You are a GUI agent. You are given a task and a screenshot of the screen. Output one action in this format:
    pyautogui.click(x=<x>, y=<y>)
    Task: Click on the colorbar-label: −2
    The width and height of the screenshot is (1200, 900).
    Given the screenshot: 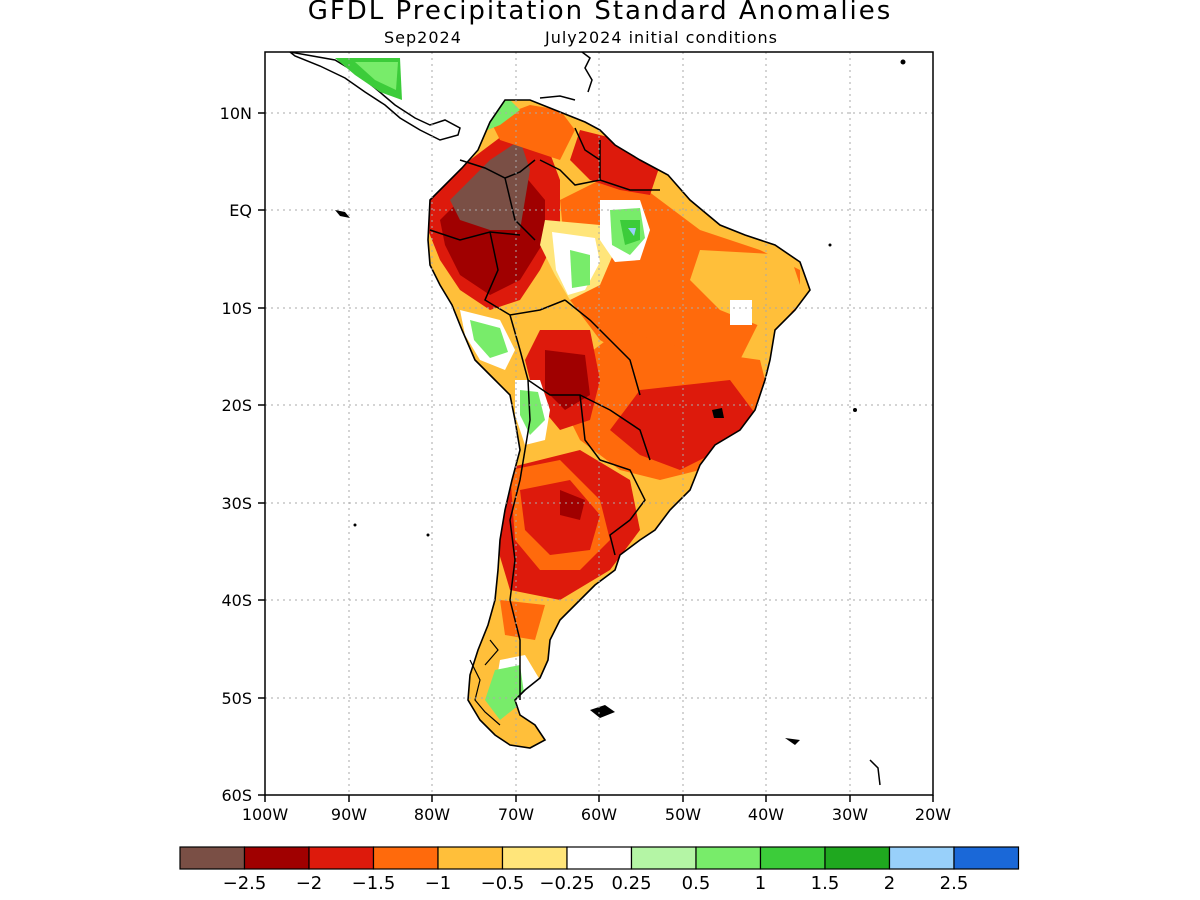 What is the action you would take?
    pyautogui.click(x=309, y=883)
    